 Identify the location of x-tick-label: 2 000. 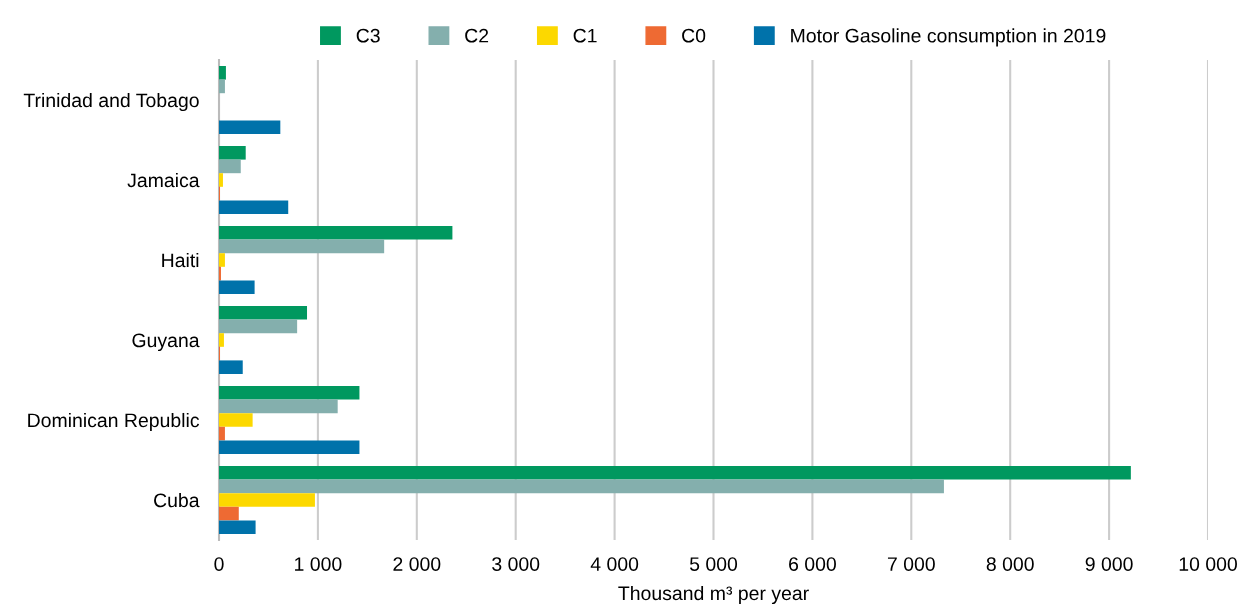
(417, 564).